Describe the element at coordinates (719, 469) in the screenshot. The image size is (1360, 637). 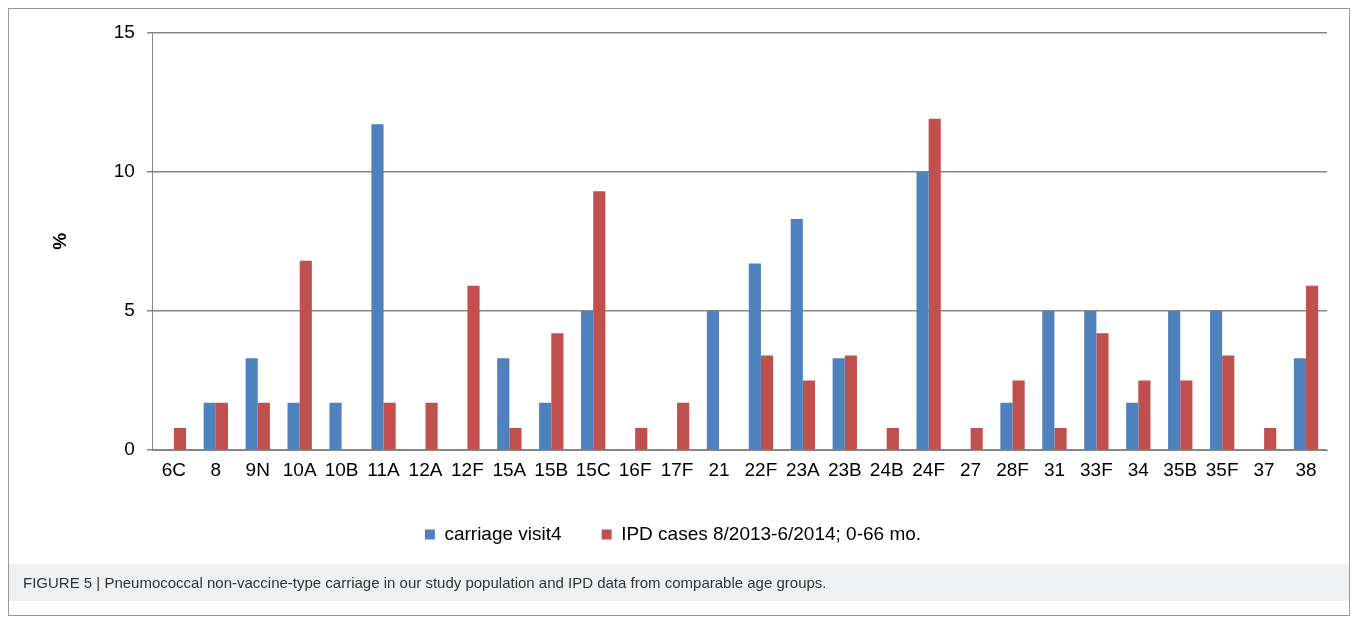
I see `x-tick-label: 21` at that location.